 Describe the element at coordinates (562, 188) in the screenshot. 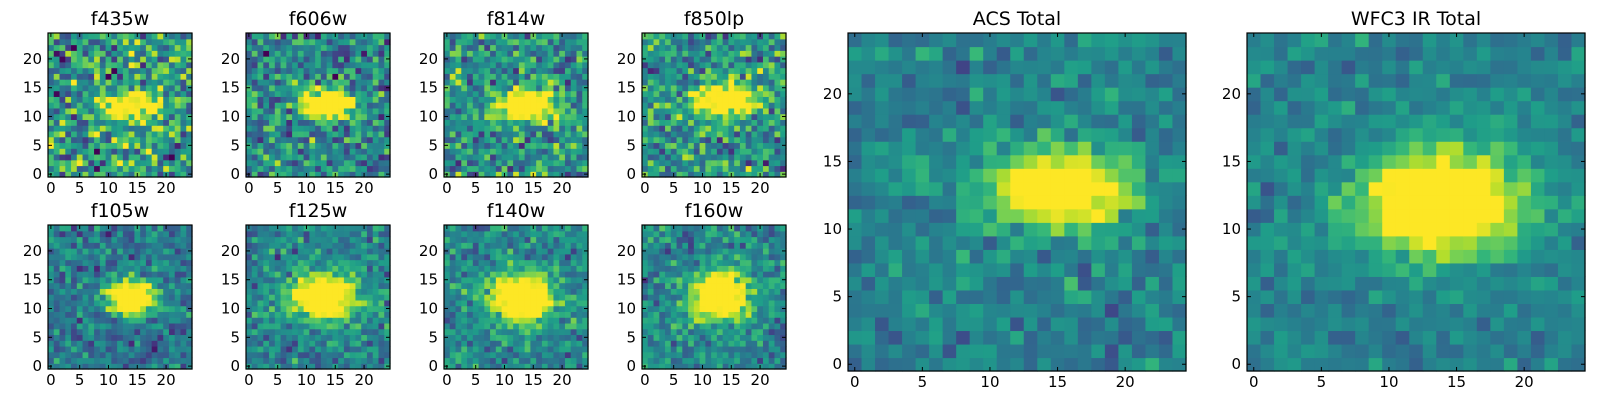

I see `x-tick-label: 20` at that location.